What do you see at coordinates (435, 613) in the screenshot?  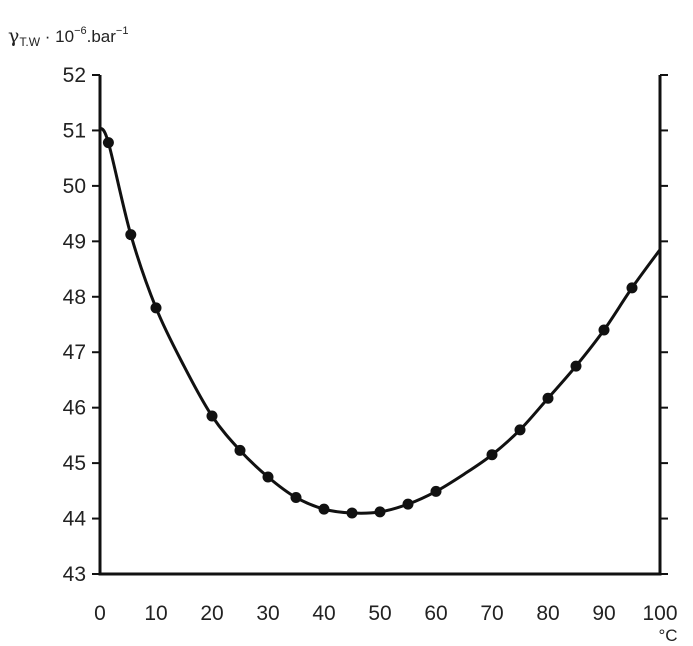 I see `x-tick-label: 60` at bounding box center [435, 613].